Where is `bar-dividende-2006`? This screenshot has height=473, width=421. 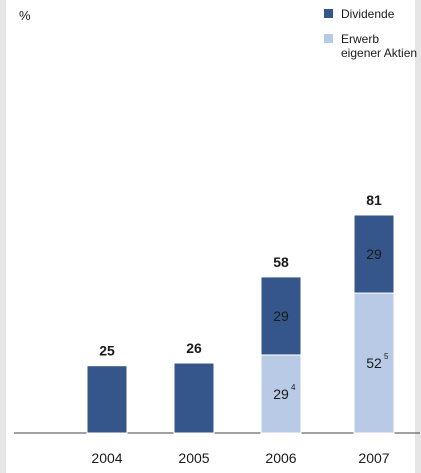 bar-dividende-2006 is located at coordinates (281, 316).